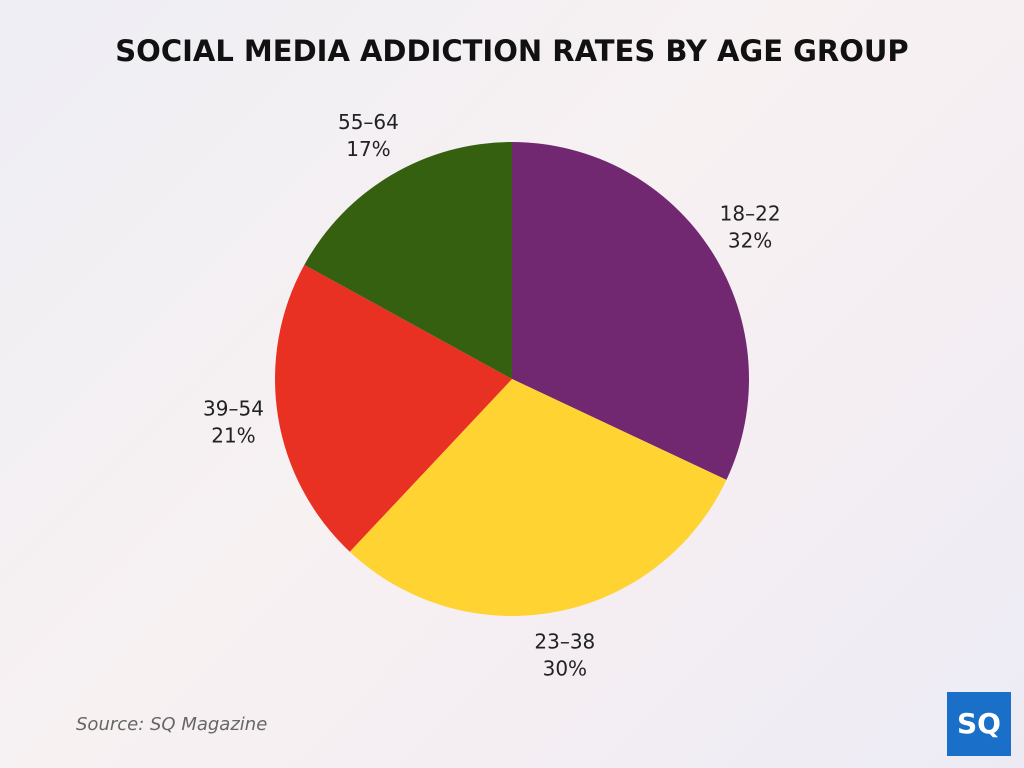 This screenshot has height=768, width=1024. Describe the element at coordinates (368, 149) in the screenshot. I see `slice-value-label: 17%` at that location.